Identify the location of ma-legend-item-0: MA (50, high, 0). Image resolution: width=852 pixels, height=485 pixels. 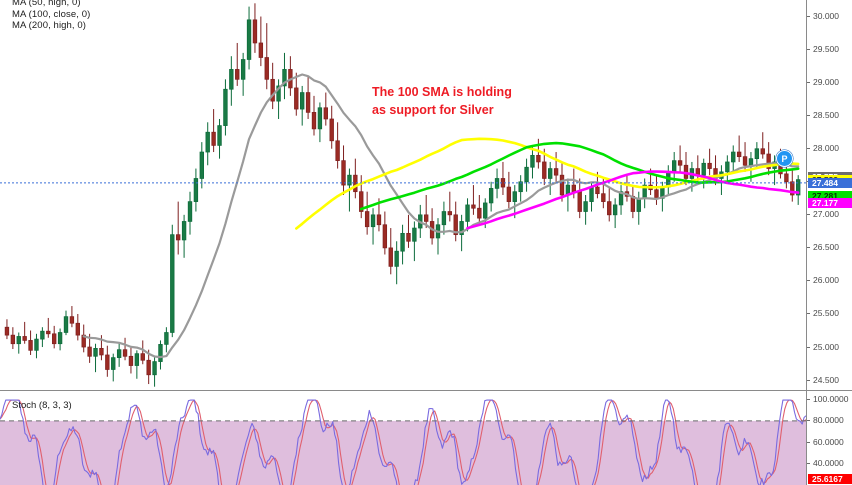
(46, 4).